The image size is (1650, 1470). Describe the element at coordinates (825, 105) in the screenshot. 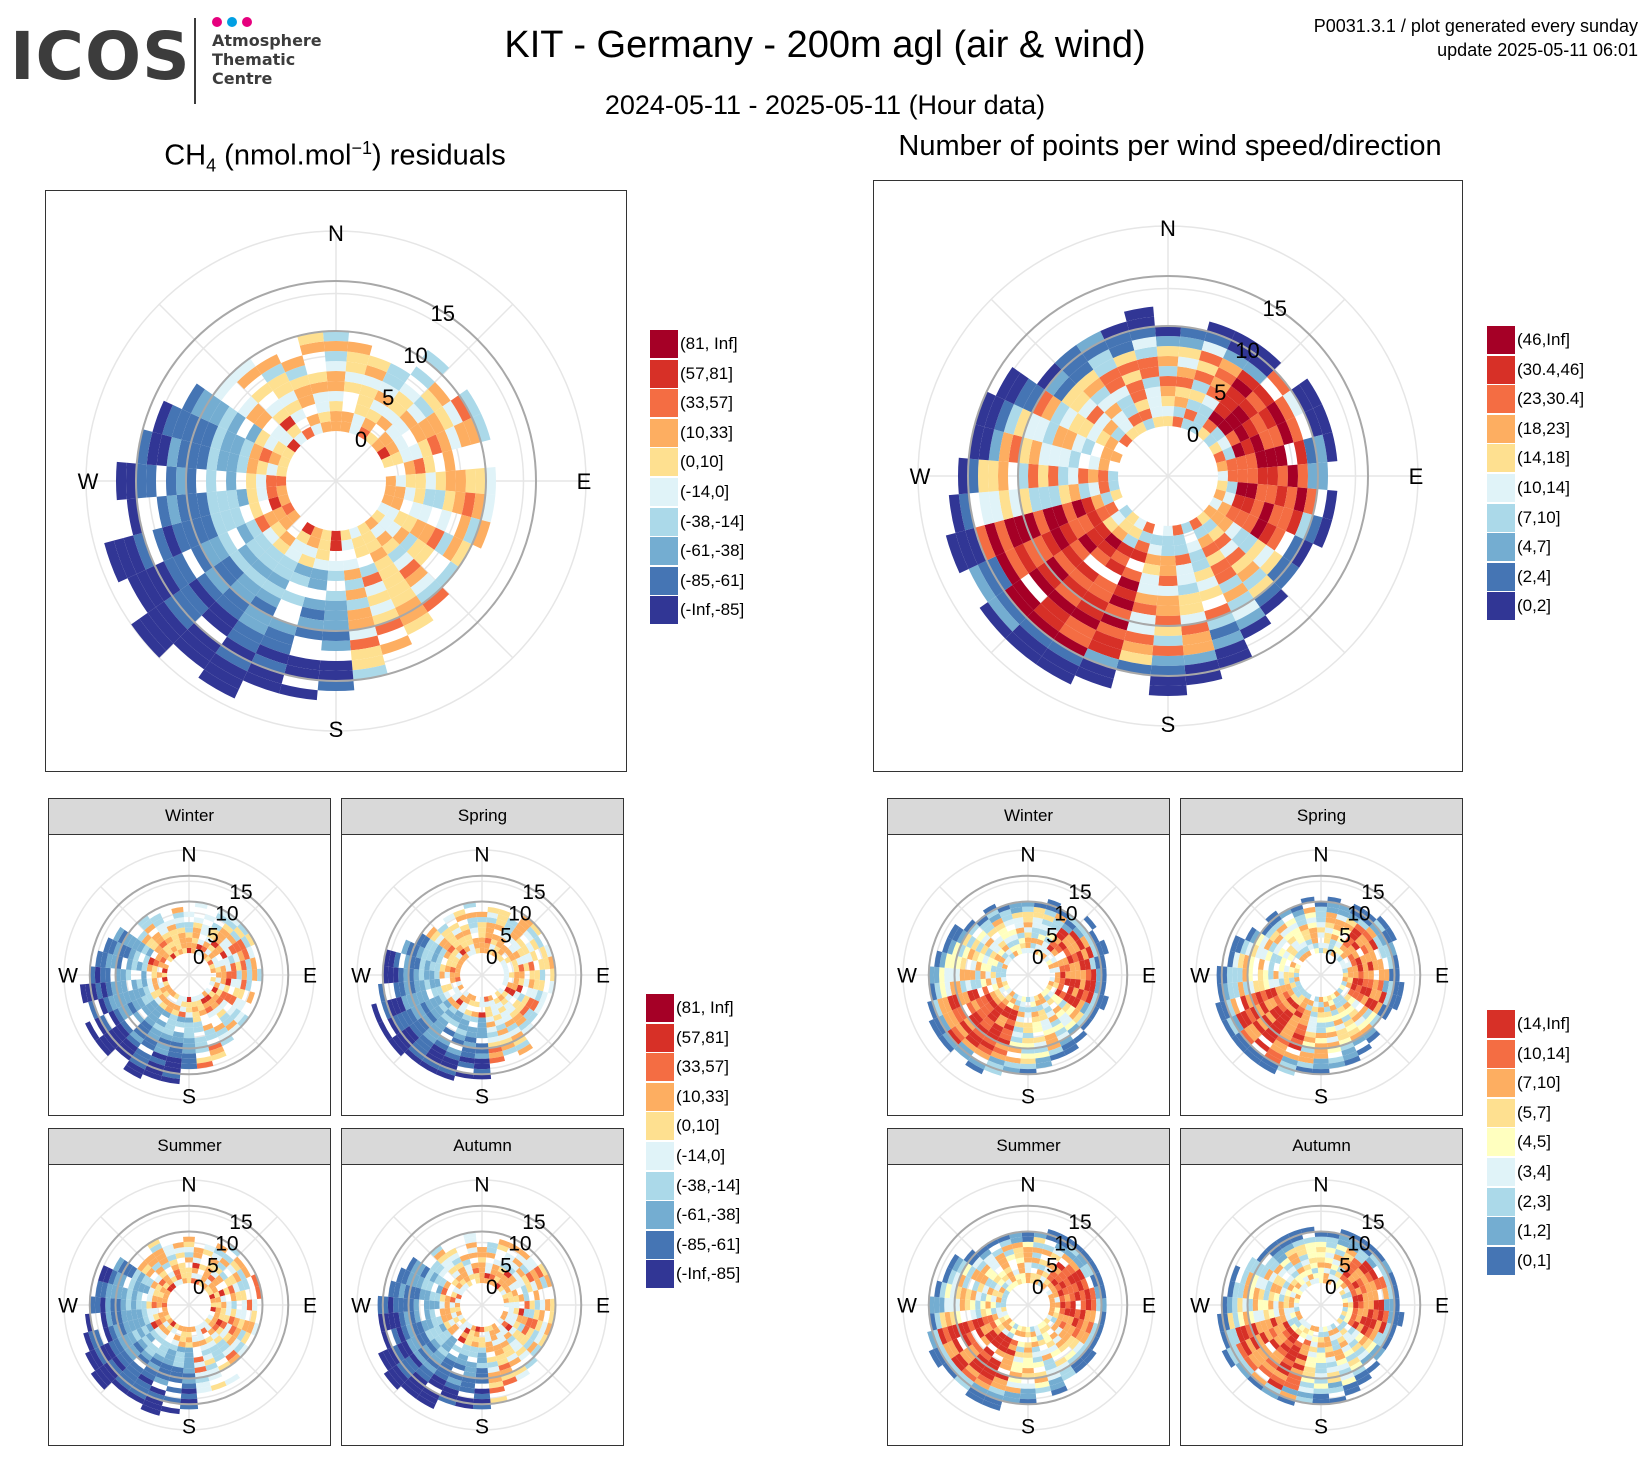

I see `page-subtitle: 2024-05-11 - 2025-05-11 (Hour data)` at that location.